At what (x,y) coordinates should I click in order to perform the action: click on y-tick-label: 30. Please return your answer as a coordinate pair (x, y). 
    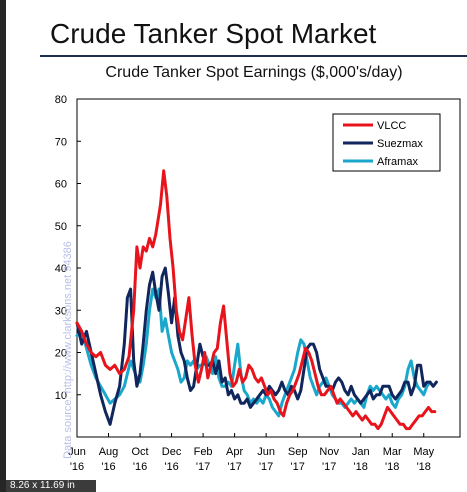
    Looking at the image, I should click on (61, 311).